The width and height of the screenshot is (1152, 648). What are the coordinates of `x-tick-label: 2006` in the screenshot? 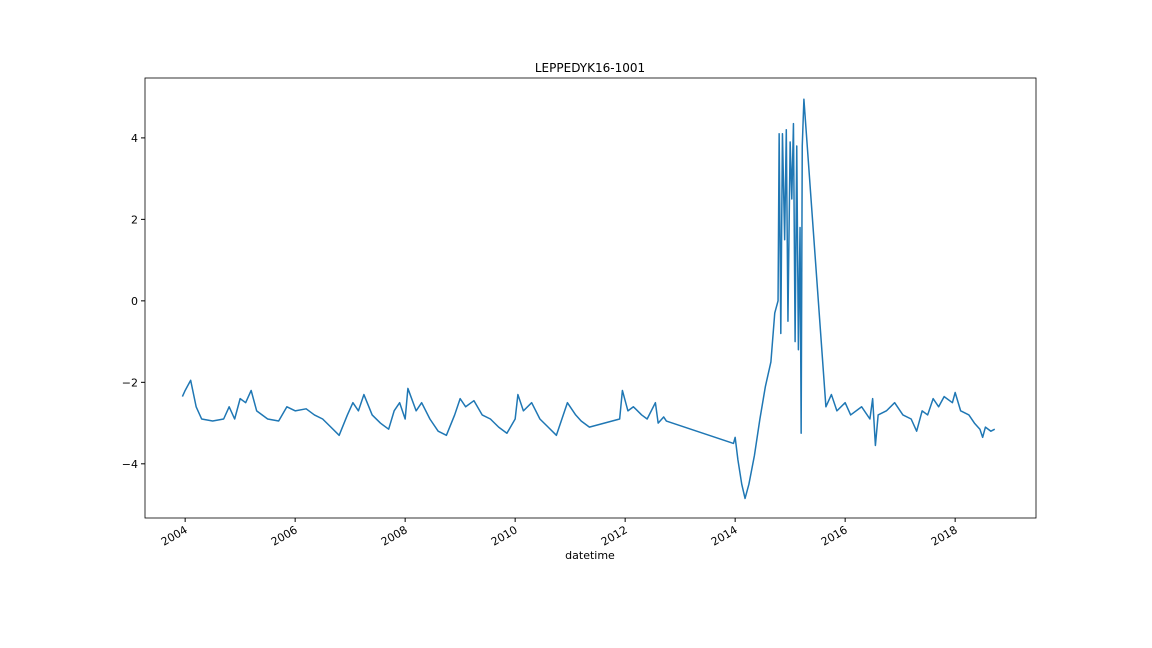 It's located at (284, 535).